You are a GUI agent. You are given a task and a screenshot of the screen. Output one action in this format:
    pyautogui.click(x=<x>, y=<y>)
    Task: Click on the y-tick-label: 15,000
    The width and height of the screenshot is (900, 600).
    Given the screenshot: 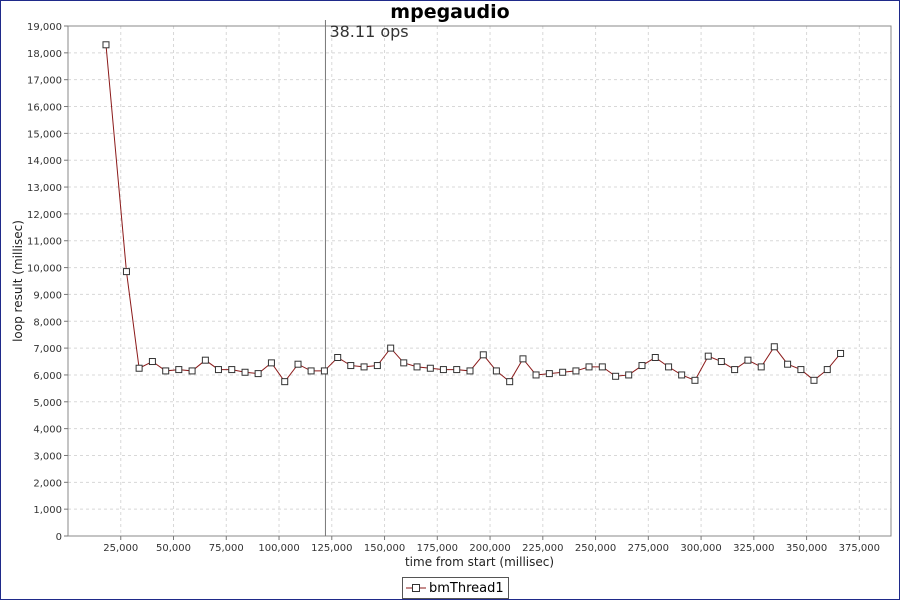 What is the action you would take?
    pyautogui.click(x=44, y=134)
    